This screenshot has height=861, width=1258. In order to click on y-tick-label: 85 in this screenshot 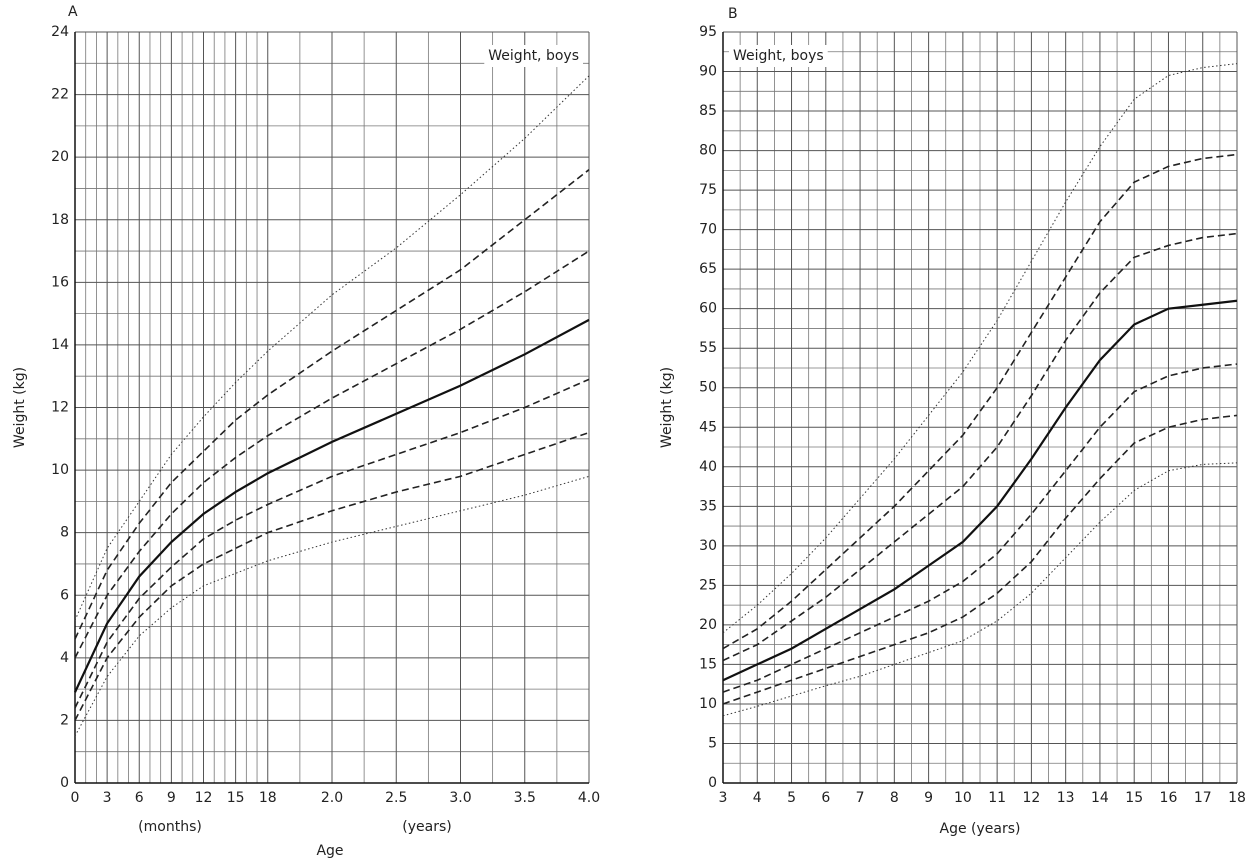, I will do `click(708, 111)`.